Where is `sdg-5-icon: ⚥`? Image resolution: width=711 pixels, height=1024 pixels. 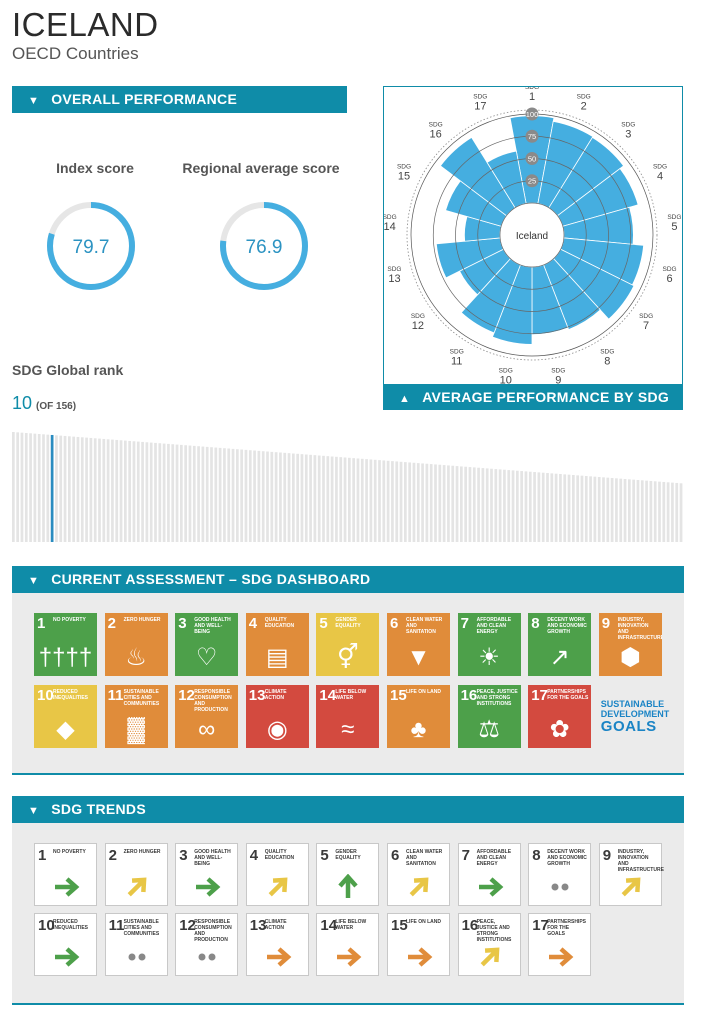
sdg-5-icon: ⚥ is located at coordinates (348, 657).